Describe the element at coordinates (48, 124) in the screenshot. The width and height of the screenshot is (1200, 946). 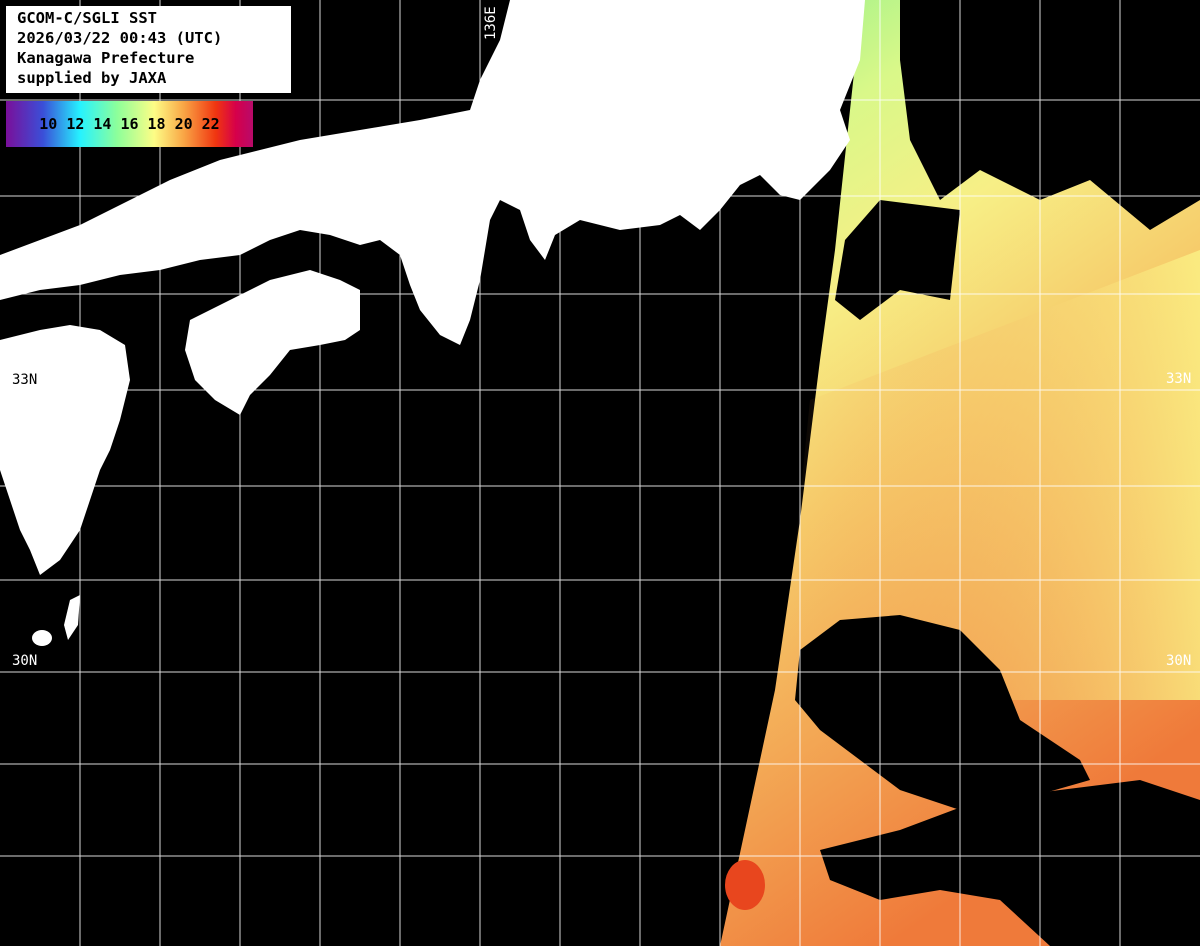
I see `colorbar-tick: 10` at that location.